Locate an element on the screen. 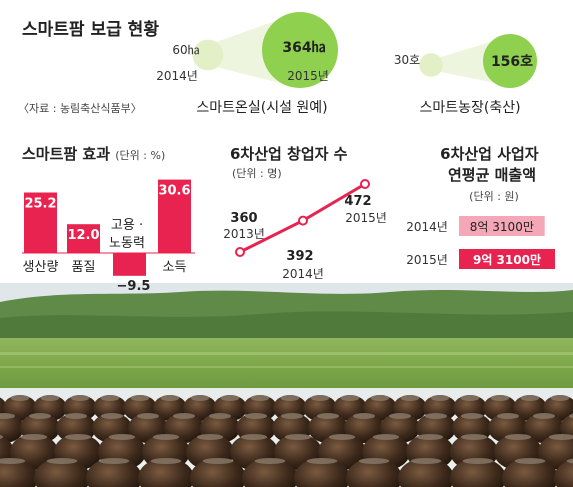 The width and height of the screenshot is (573, 487). effect-value-label: −9.5 is located at coordinates (134, 286).